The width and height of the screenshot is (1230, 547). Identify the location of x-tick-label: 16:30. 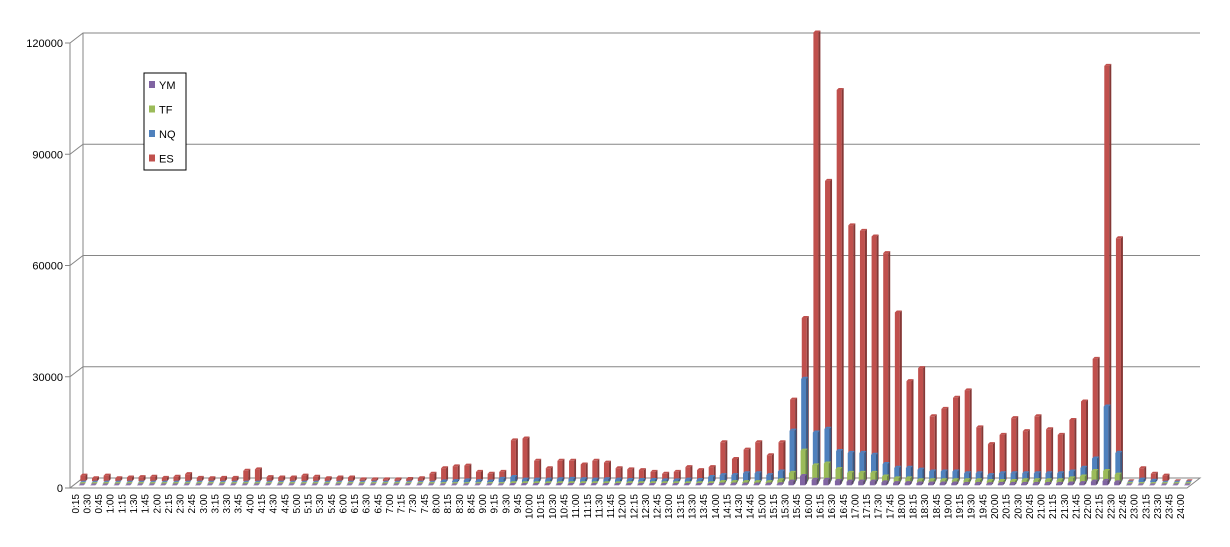
(832, 506).